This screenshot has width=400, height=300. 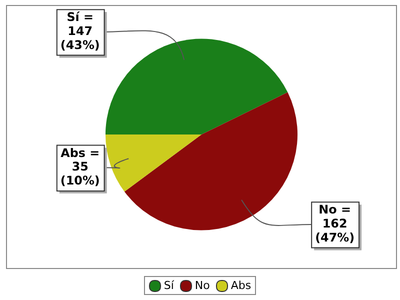 What do you see at coordinates (241, 285) in the screenshot?
I see `legend-label: Abs` at bounding box center [241, 285].